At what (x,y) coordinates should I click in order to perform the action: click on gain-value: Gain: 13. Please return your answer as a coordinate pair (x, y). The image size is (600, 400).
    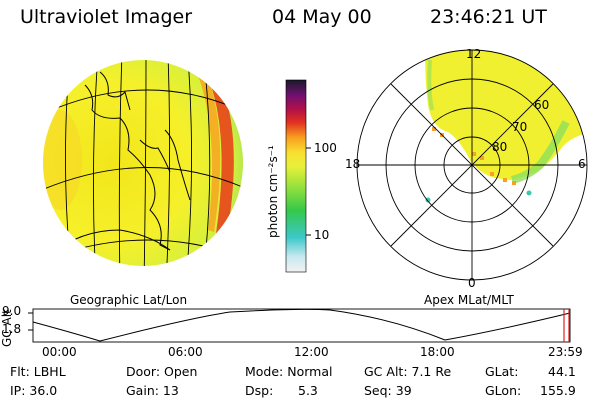
    Looking at the image, I should click on (152, 390).